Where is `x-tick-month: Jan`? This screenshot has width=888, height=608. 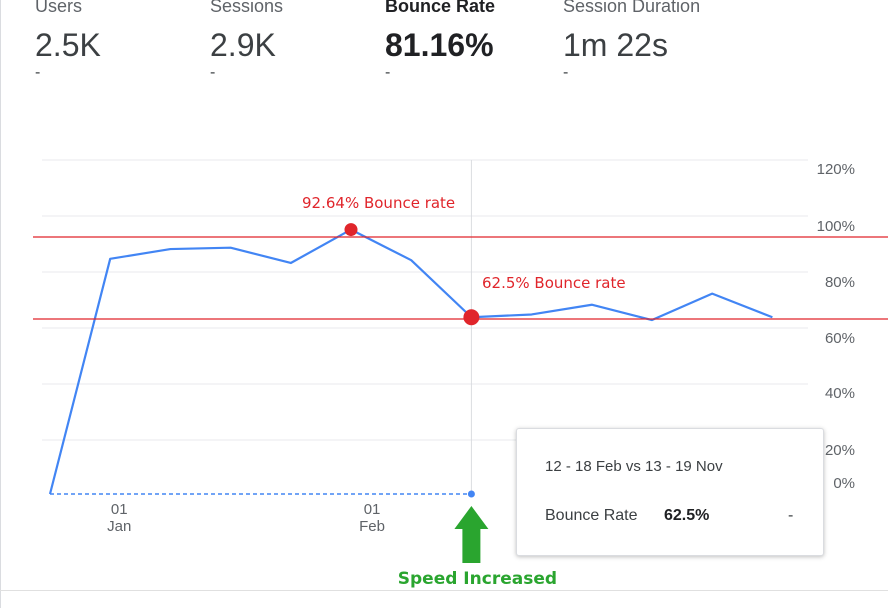 x-tick-month: Jan is located at coordinates (119, 526).